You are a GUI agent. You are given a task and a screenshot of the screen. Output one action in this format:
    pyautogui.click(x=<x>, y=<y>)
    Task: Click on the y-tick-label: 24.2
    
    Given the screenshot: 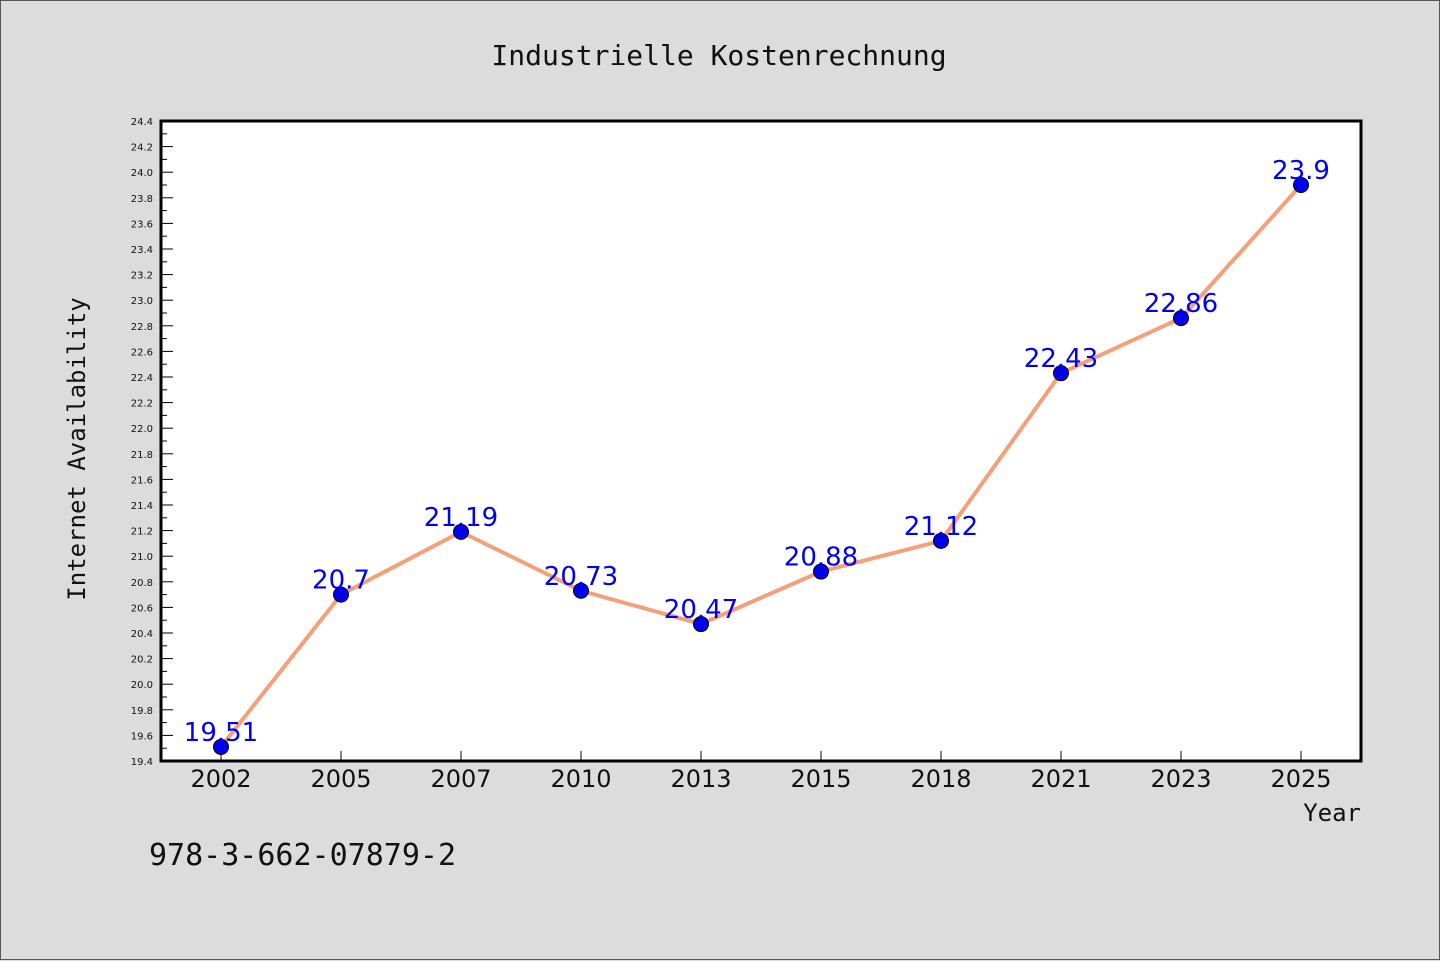 What is the action you would take?
    pyautogui.click(x=142, y=148)
    